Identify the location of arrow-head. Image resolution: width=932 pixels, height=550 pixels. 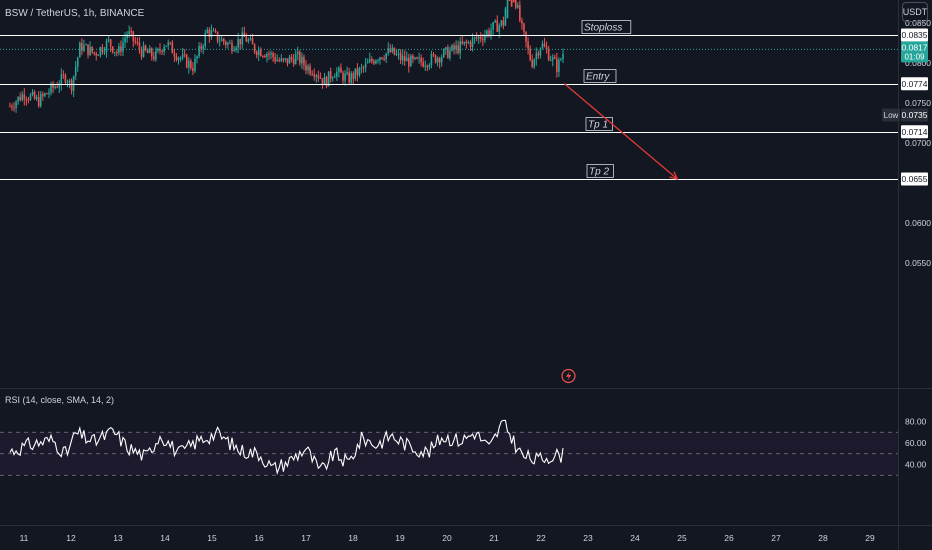
(674, 175).